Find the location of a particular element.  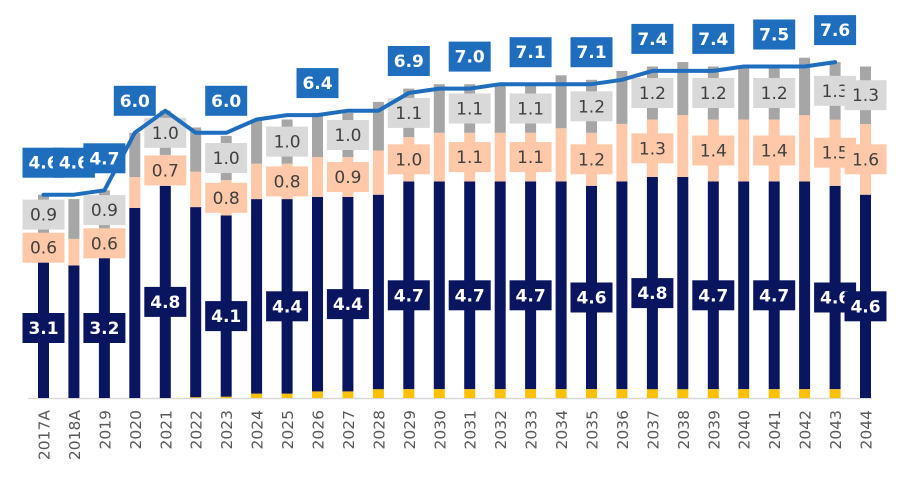

data-label-gray-segment-2041: 1.2 is located at coordinates (774, 93).